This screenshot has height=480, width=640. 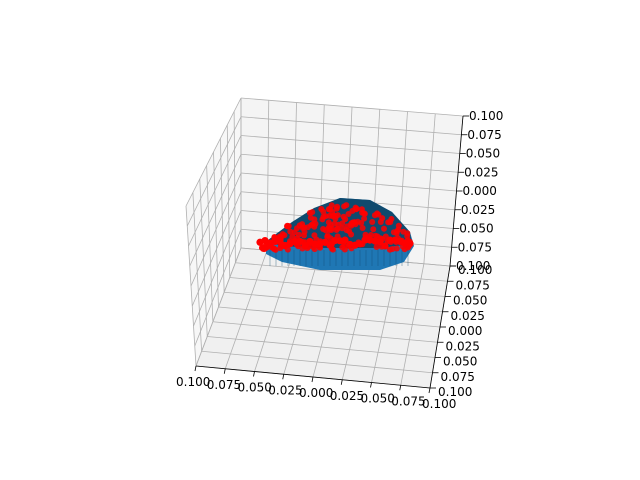 What do you see at coordinates (465, 331) in the screenshot?
I see `y-tick-label: 0.000` at bounding box center [465, 331].